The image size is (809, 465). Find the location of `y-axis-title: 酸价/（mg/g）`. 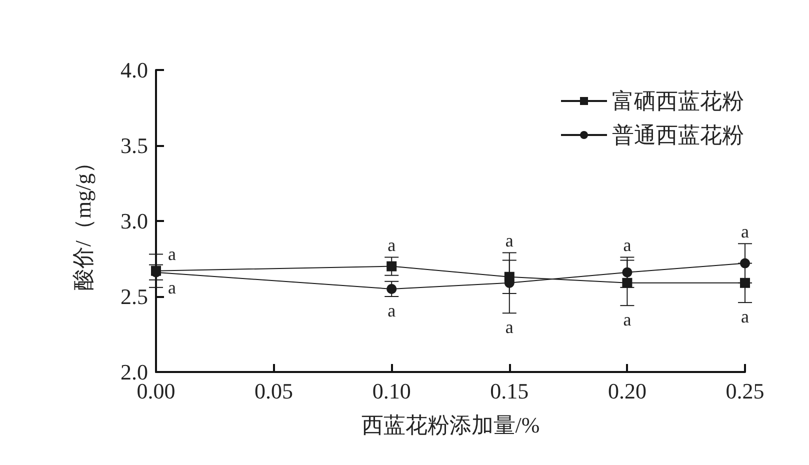

y-axis-title: 酸价/（mg/g） is located at coordinates (83, 221).